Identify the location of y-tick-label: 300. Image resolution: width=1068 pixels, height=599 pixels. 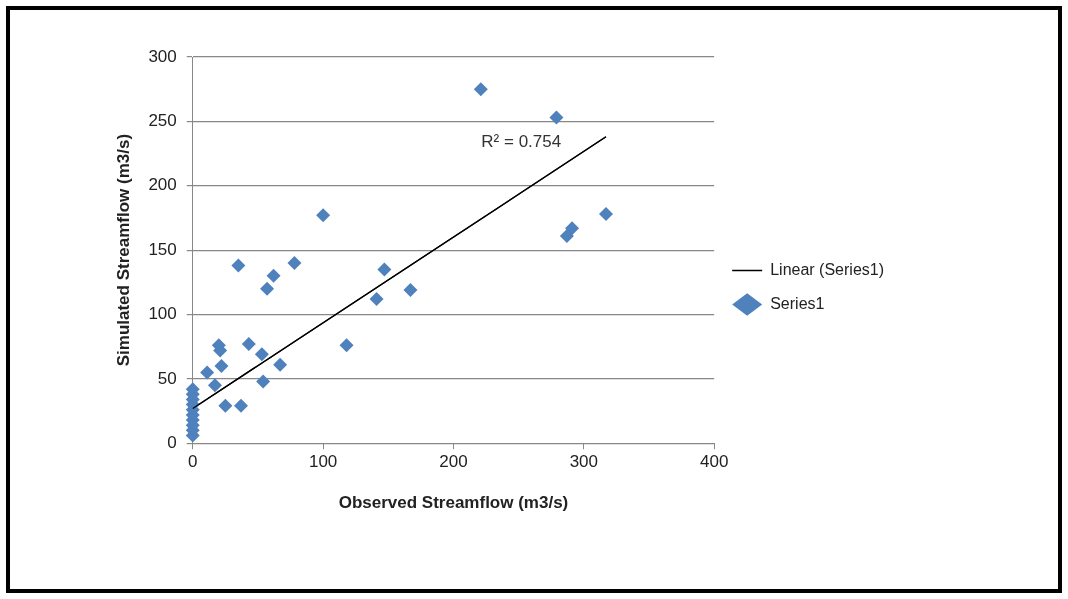
(162, 56).